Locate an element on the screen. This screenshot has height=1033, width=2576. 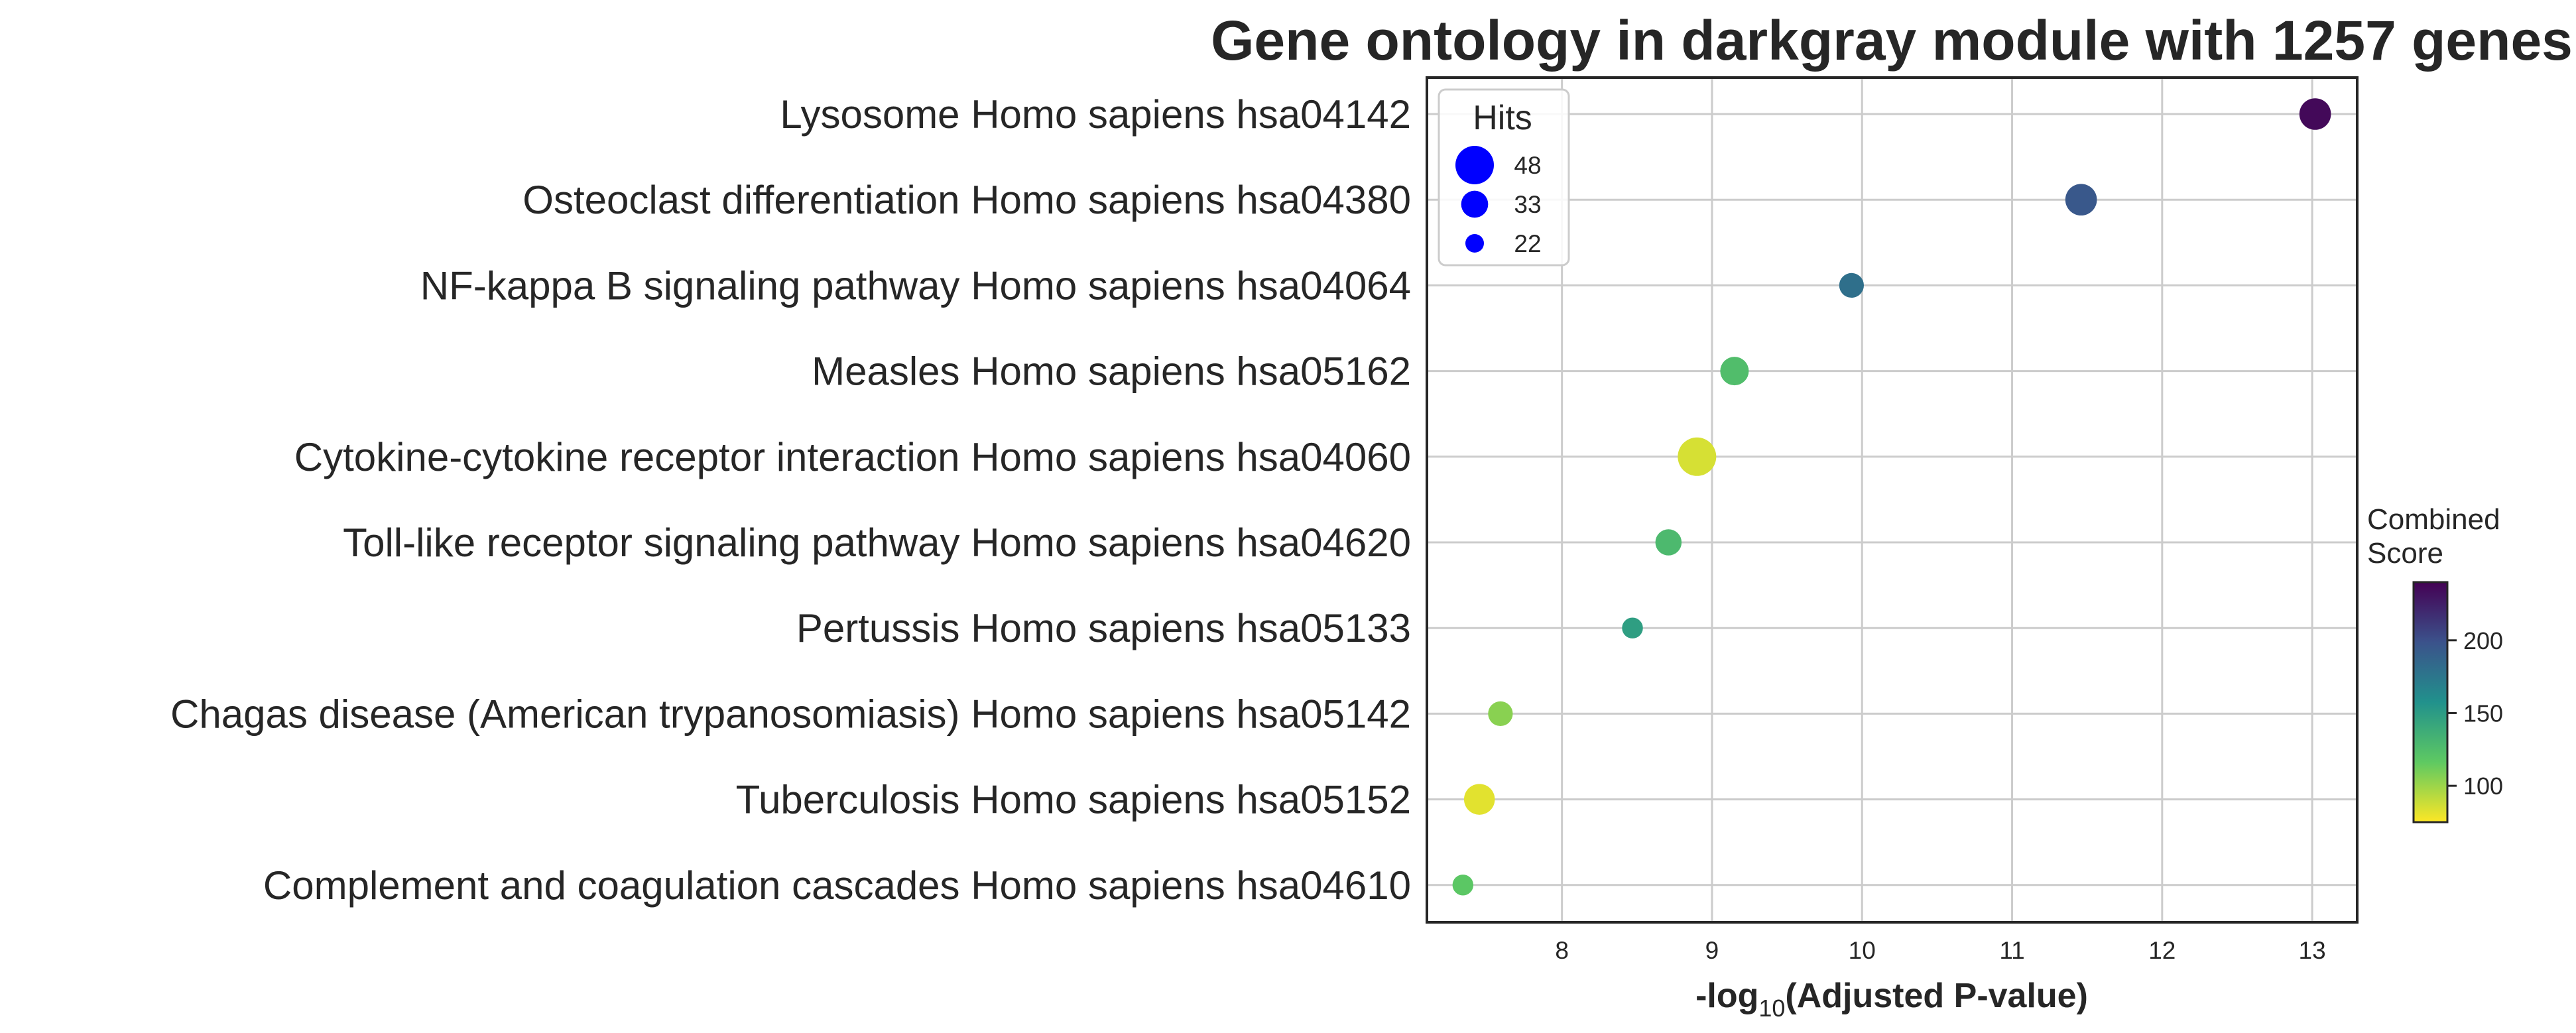
x-axis-label-rest: (Adjusted P-value) is located at coordinates (1936, 996).